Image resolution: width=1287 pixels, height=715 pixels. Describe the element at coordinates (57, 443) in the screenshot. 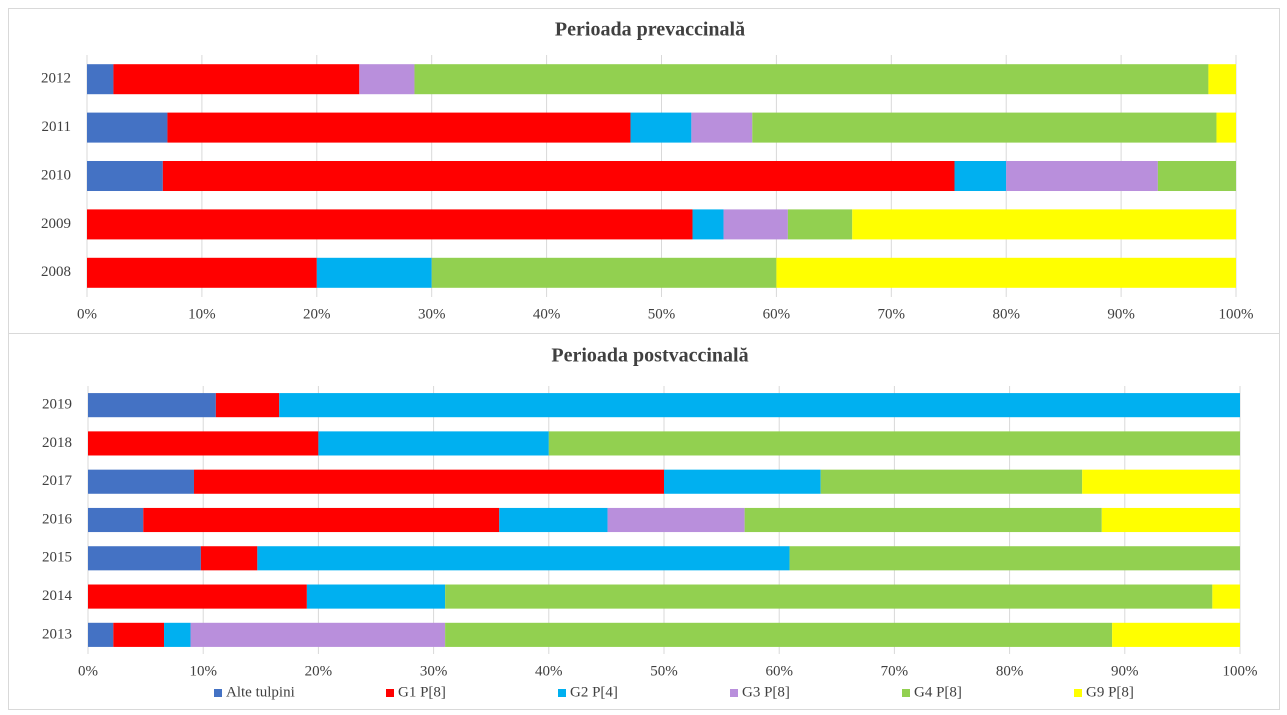

I see `y-tick-label: 2018` at that location.